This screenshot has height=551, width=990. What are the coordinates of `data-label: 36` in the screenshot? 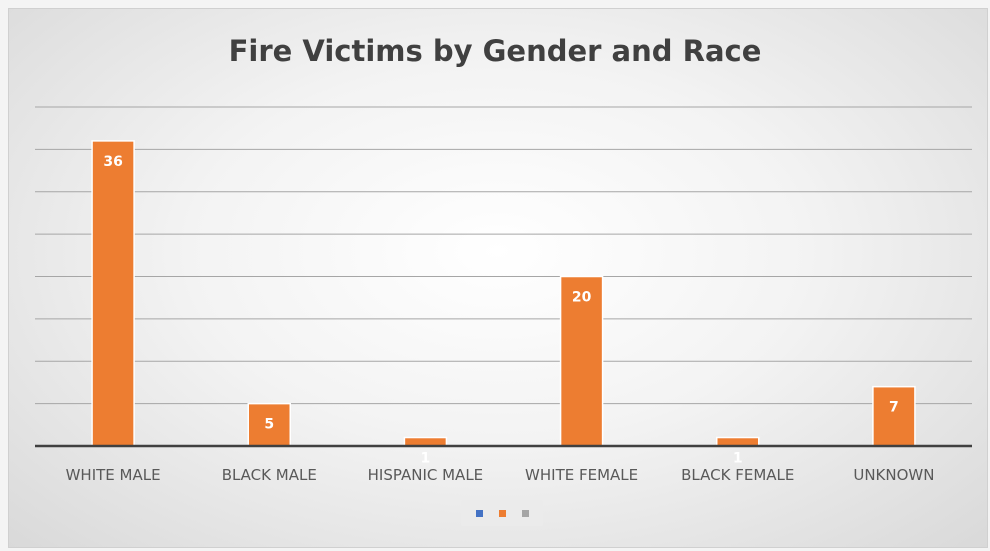 It's located at (112, 162).